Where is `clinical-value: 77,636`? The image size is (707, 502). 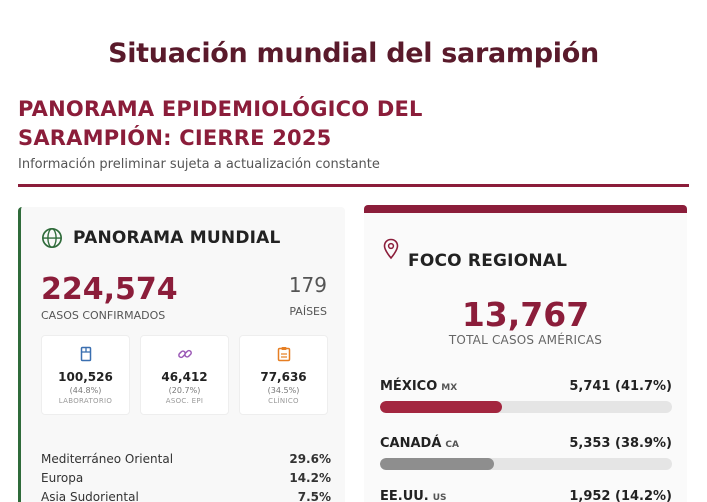
clinical-value: 77,636 is located at coordinates (283, 377).